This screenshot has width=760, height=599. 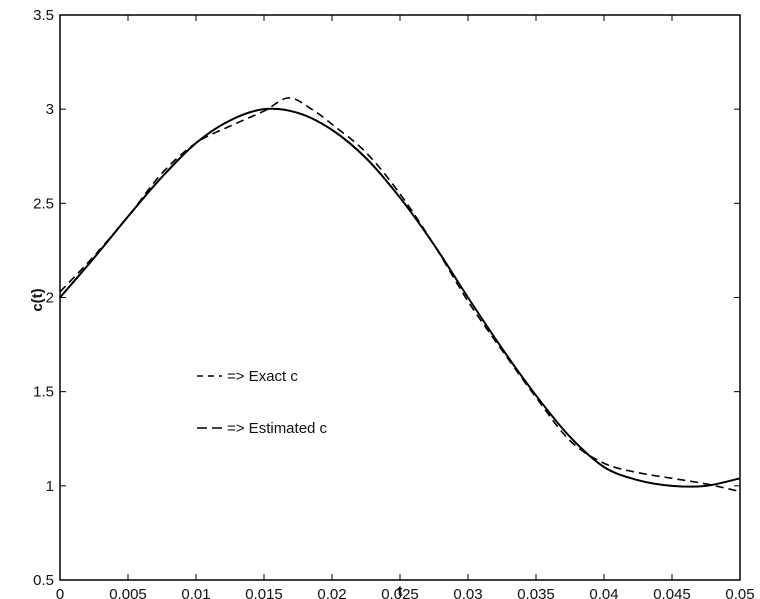 What do you see at coordinates (536, 592) in the screenshot?
I see `x-tick-label: 0.035` at bounding box center [536, 592].